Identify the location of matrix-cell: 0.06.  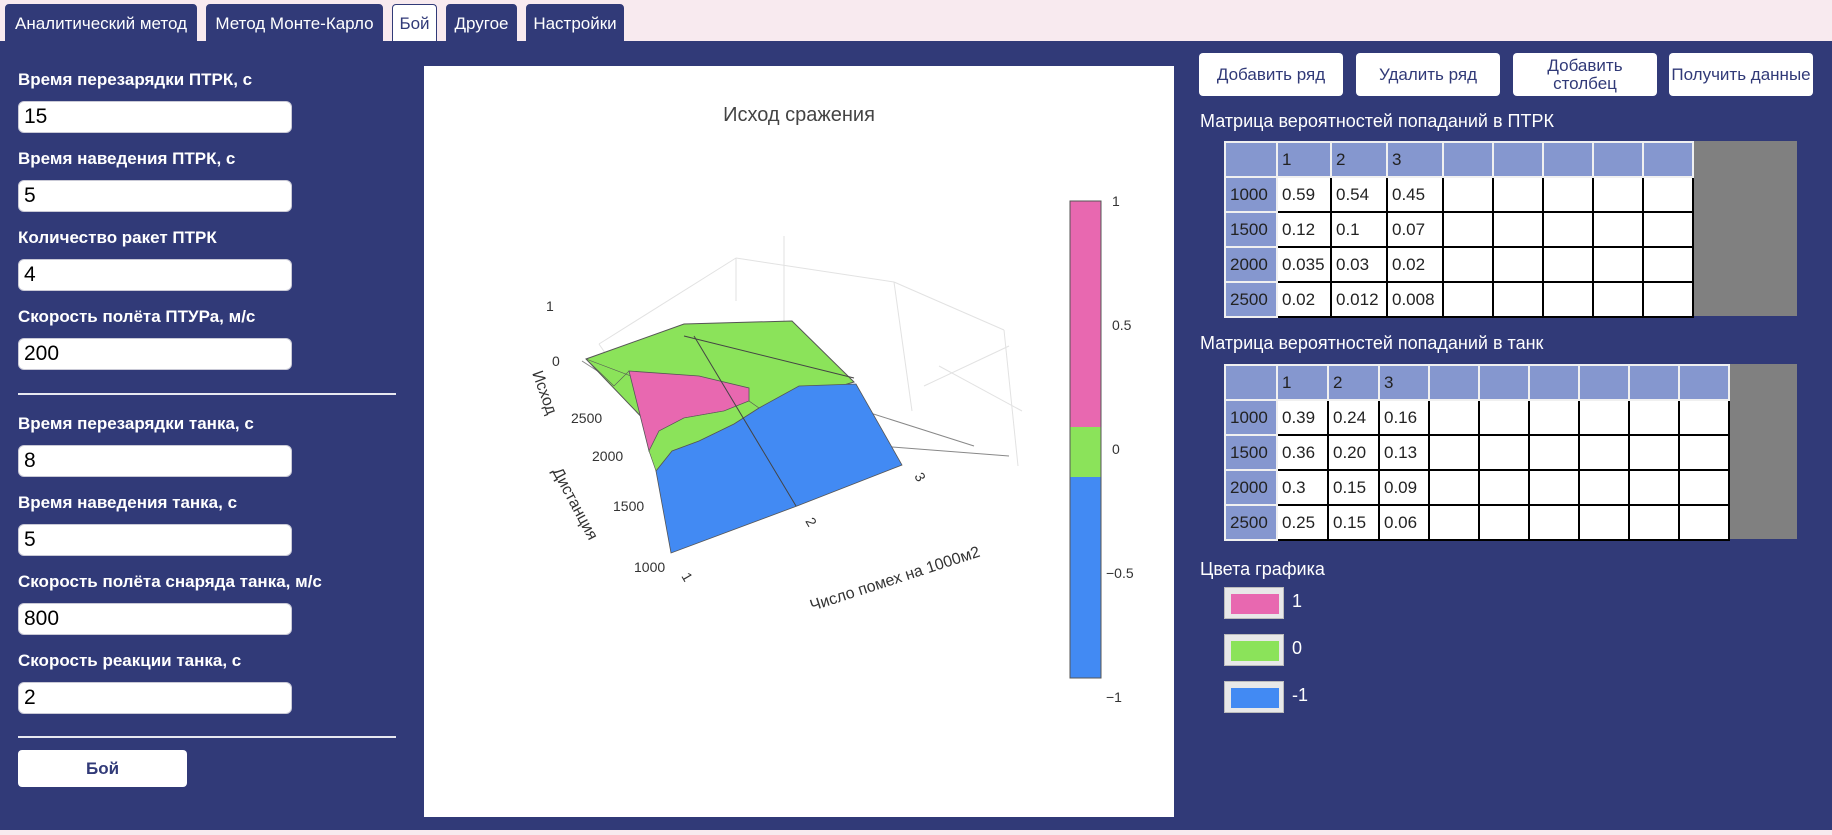
(1404, 522).